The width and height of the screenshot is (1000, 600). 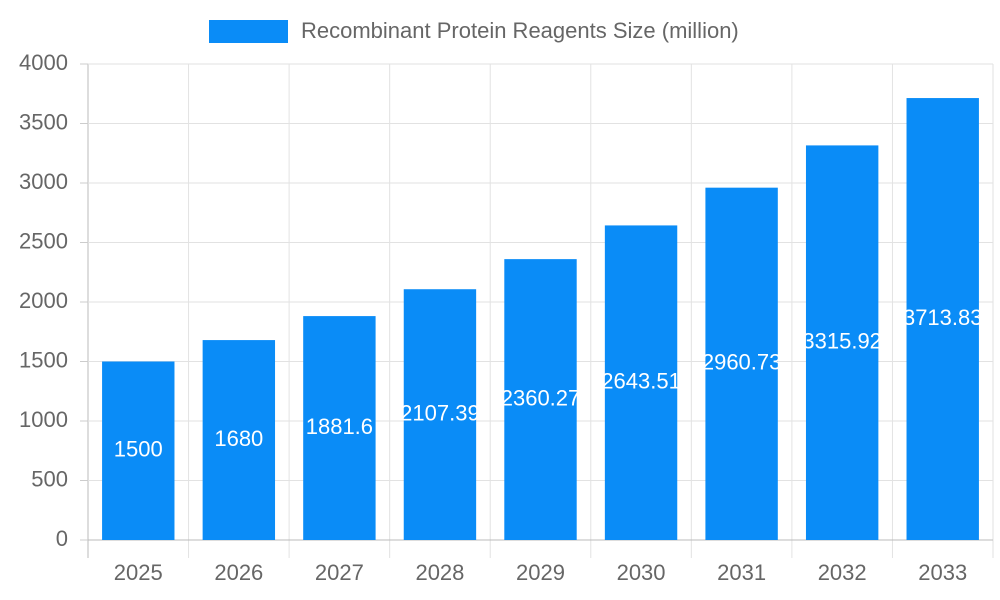 I want to click on data-label: 2360.27, so click(x=541, y=397).